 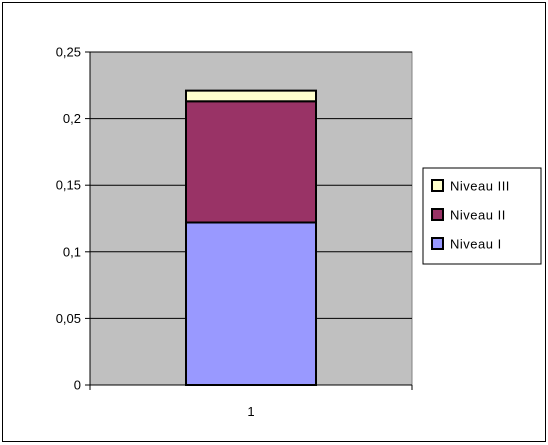 I want to click on legend-swatch-niveau-ii, so click(x=437, y=214).